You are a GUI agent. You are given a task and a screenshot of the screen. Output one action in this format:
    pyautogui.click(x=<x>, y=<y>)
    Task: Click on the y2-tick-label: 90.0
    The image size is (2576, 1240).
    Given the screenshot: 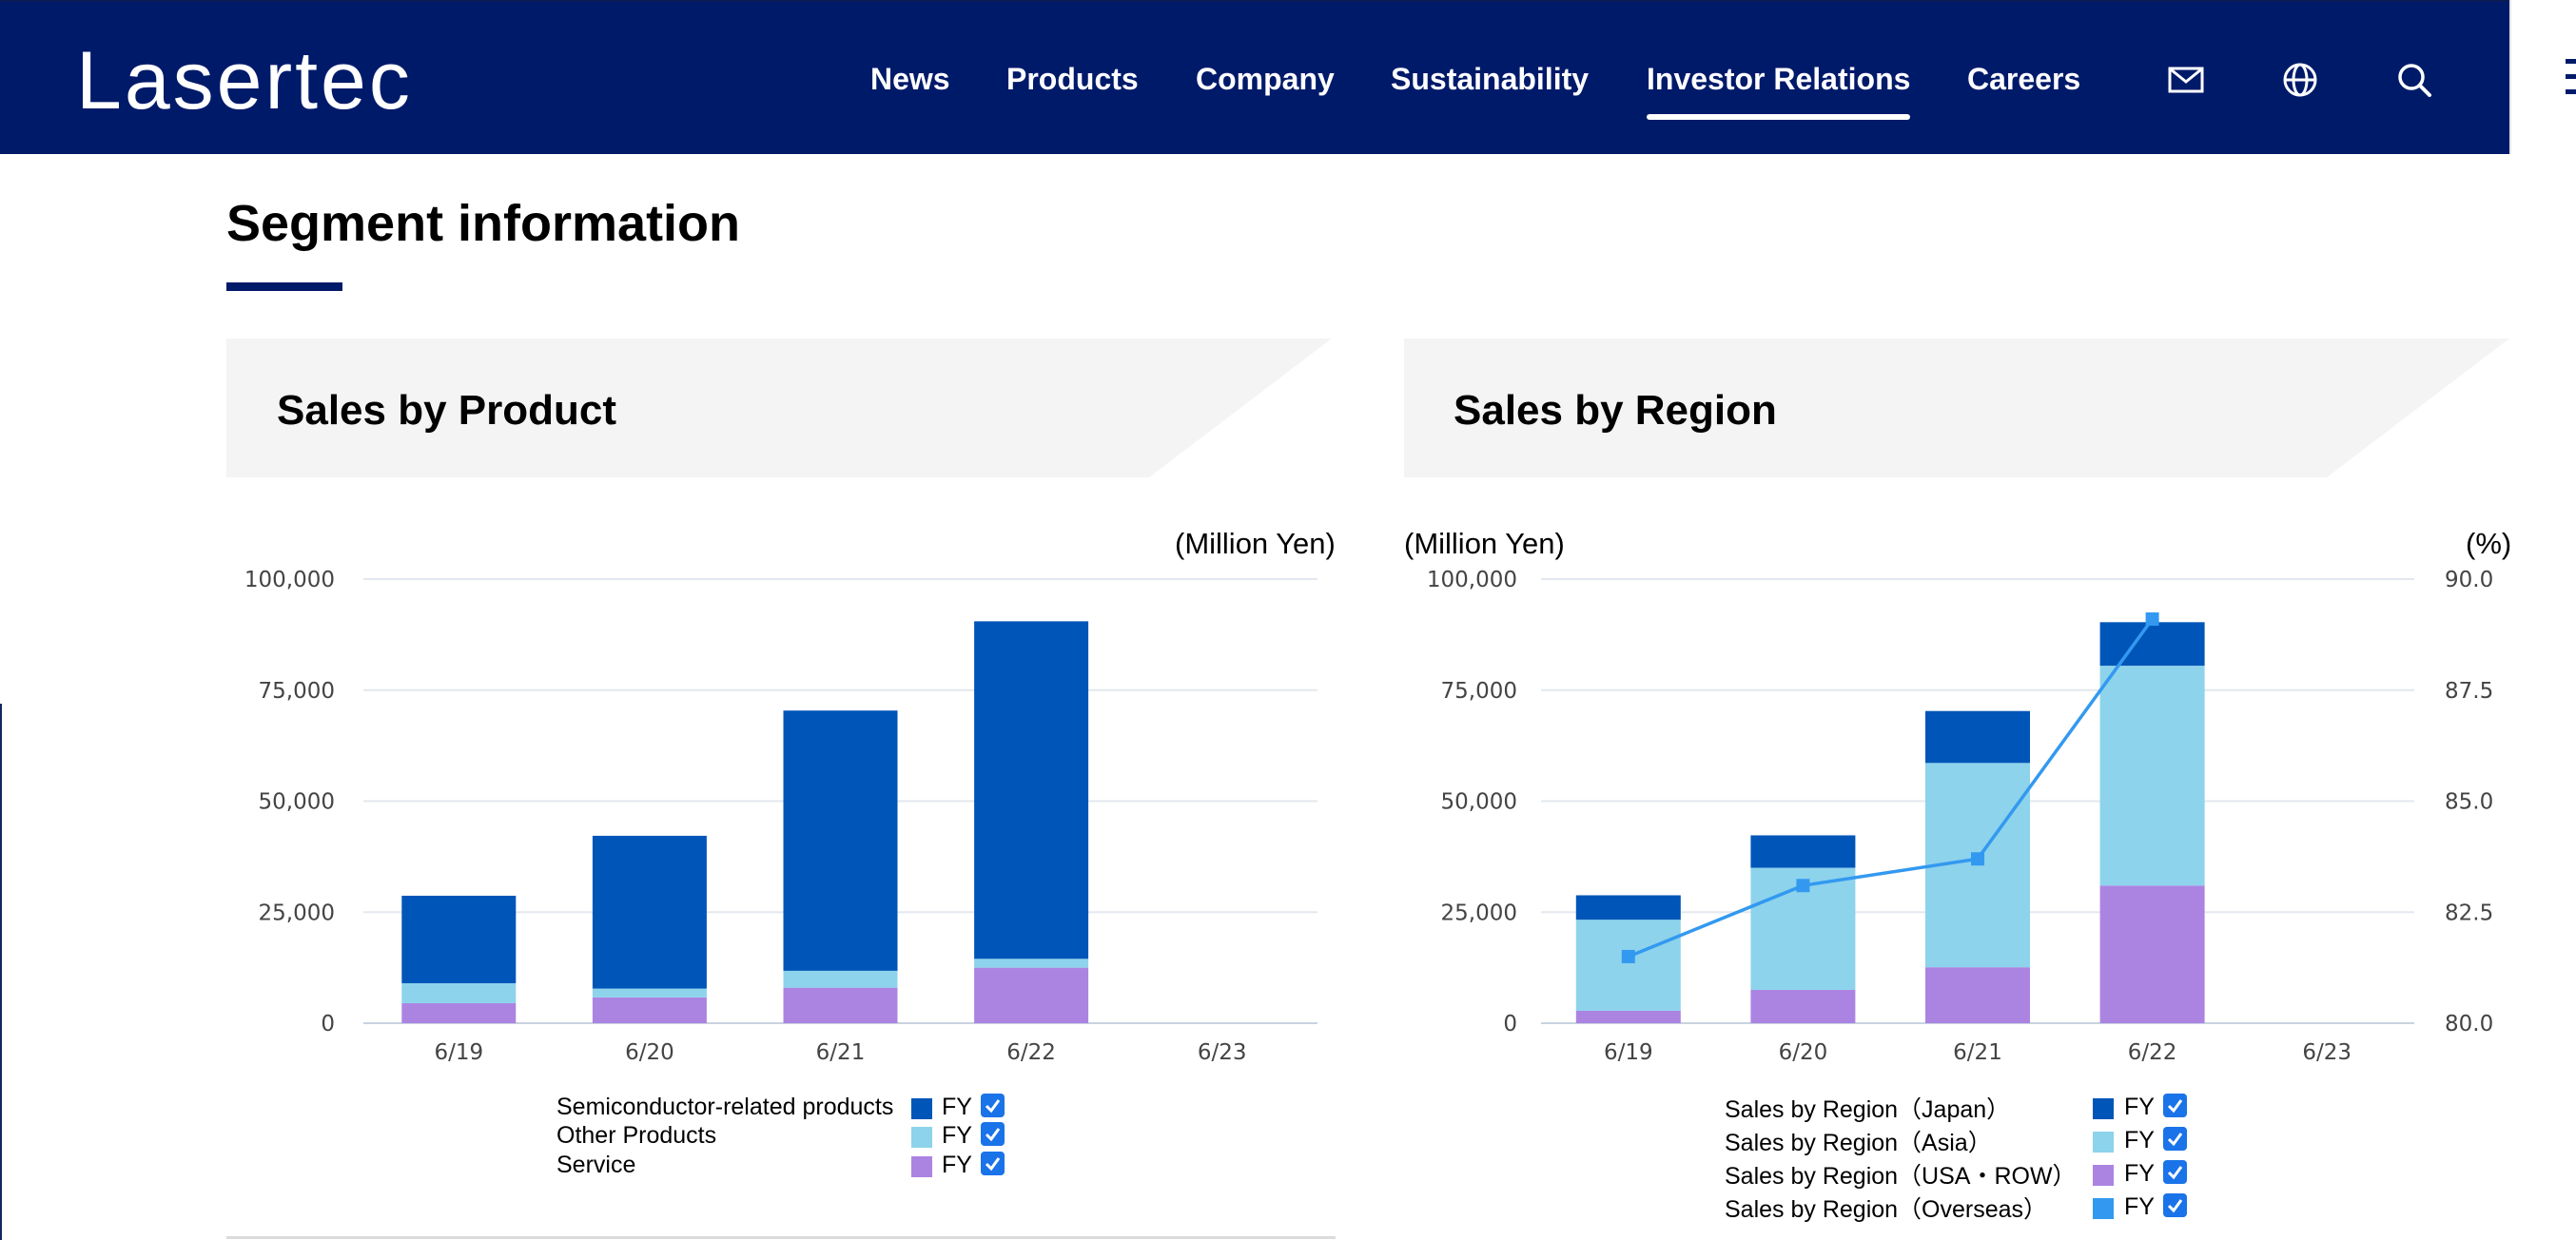 What is the action you would take?
    pyautogui.click(x=2469, y=580)
    